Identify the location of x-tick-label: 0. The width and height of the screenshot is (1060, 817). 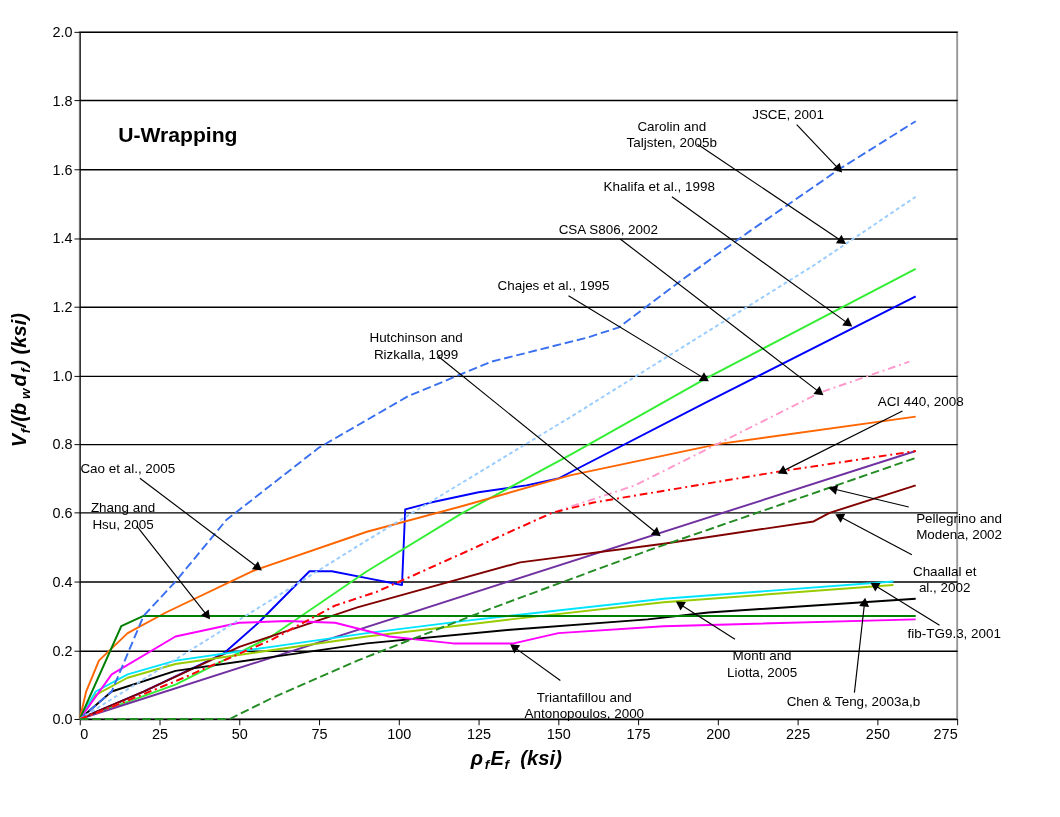
(84, 733).